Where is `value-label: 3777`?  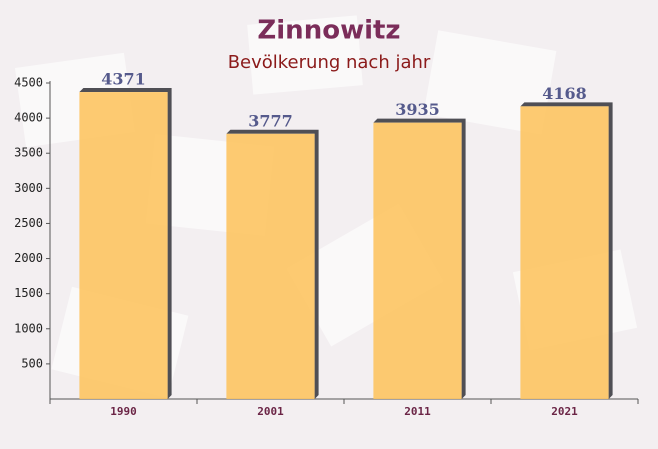 value-label: 3777 is located at coordinates (270, 120).